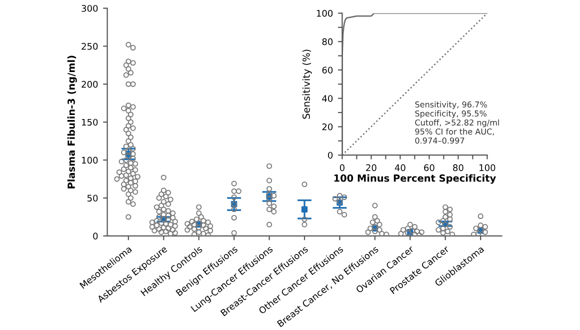 This screenshot has height=330, width=580. I want to click on y-tick-label: 50, so click(92, 198).